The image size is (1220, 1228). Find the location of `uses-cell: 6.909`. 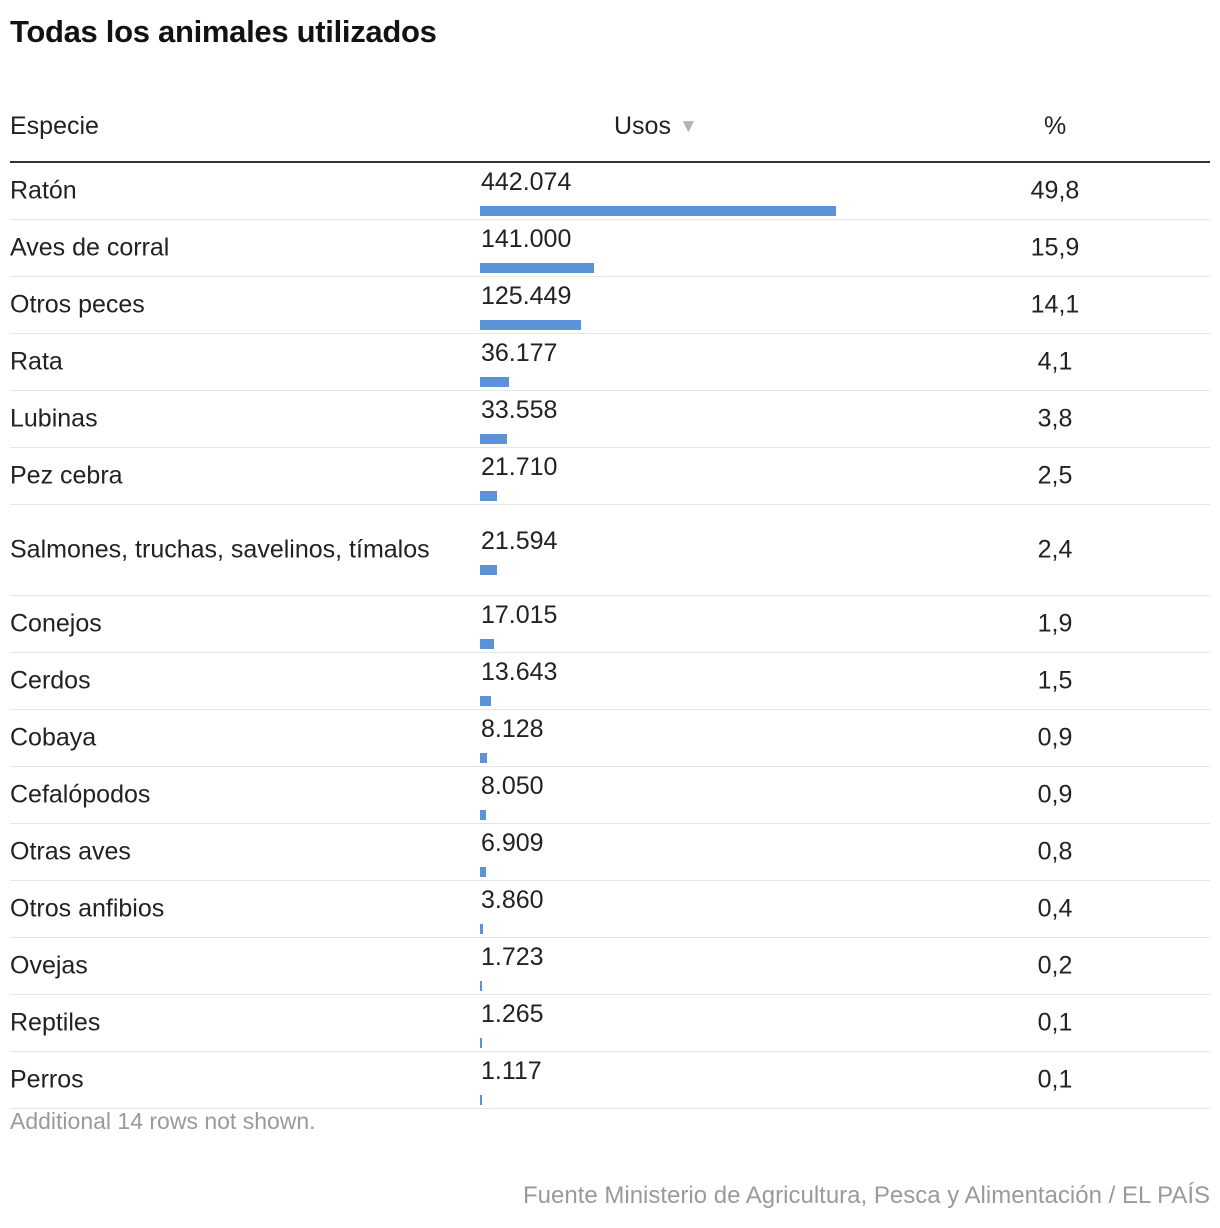

uses-cell: 6.909 is located at coordinates (670, 852).